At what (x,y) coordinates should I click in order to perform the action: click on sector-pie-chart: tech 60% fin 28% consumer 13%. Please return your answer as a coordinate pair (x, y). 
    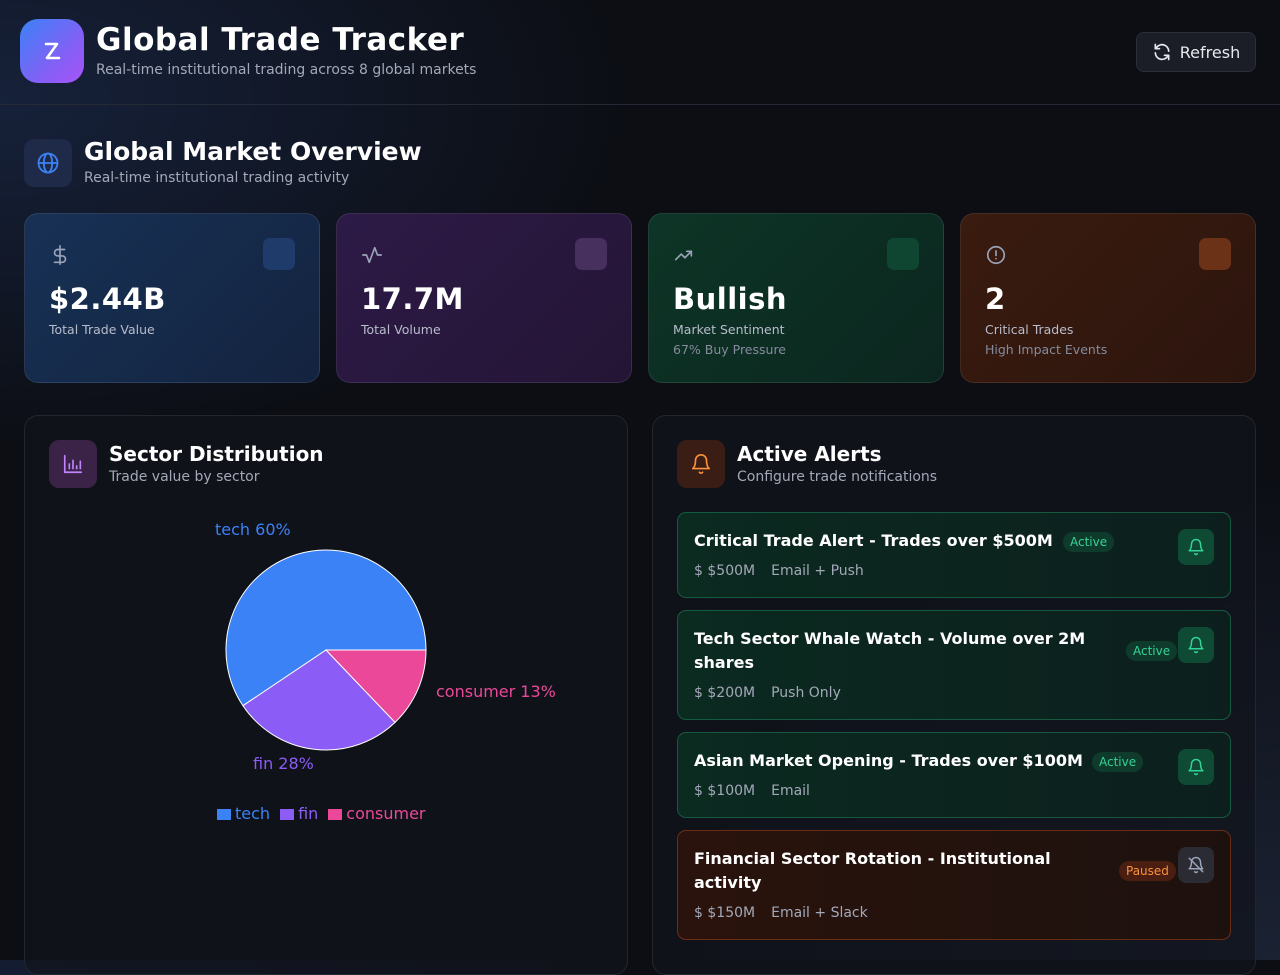
    Looking at the image, I should click on (385, 646).